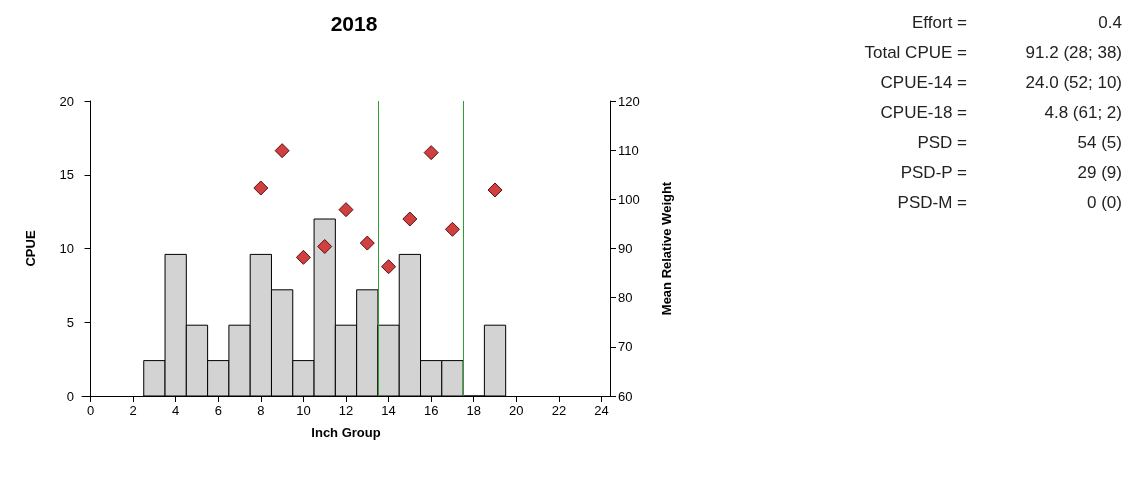 The height and width of the screenshot is (477, 1131). Describe the element at coordinates (66, 175) in the screenshot. I see `y-tick-label: 15` at that location.